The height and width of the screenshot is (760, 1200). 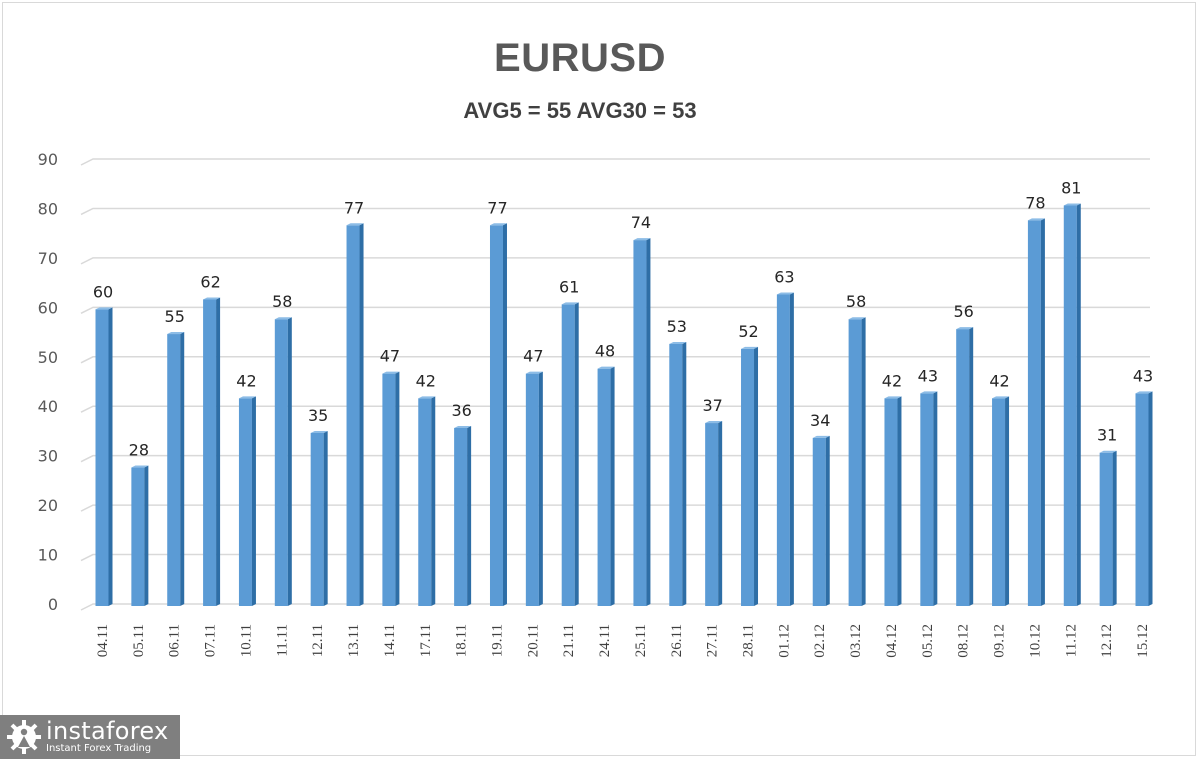 What do you see at coordinates (964, 641) in the screenshot?
I see `x-tick-label: 08.12` at bounding box center [964, 641].